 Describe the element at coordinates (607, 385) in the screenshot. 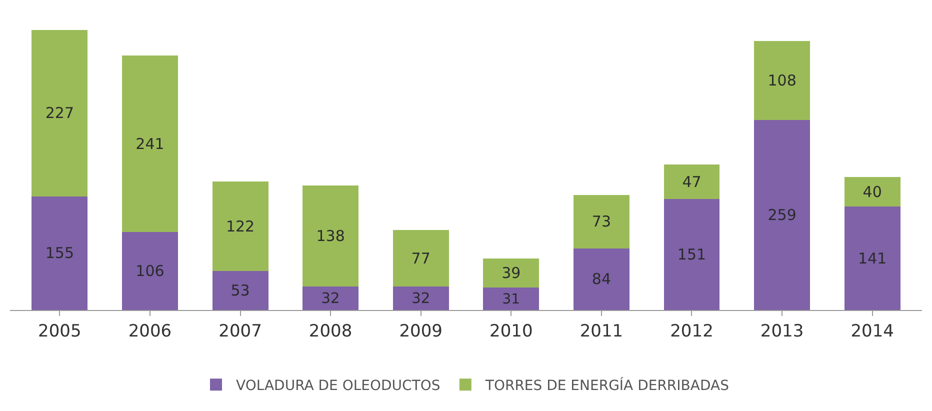

I see `legend-label: TORRES DE ENERGÍA DERRIBADAS` at that location.